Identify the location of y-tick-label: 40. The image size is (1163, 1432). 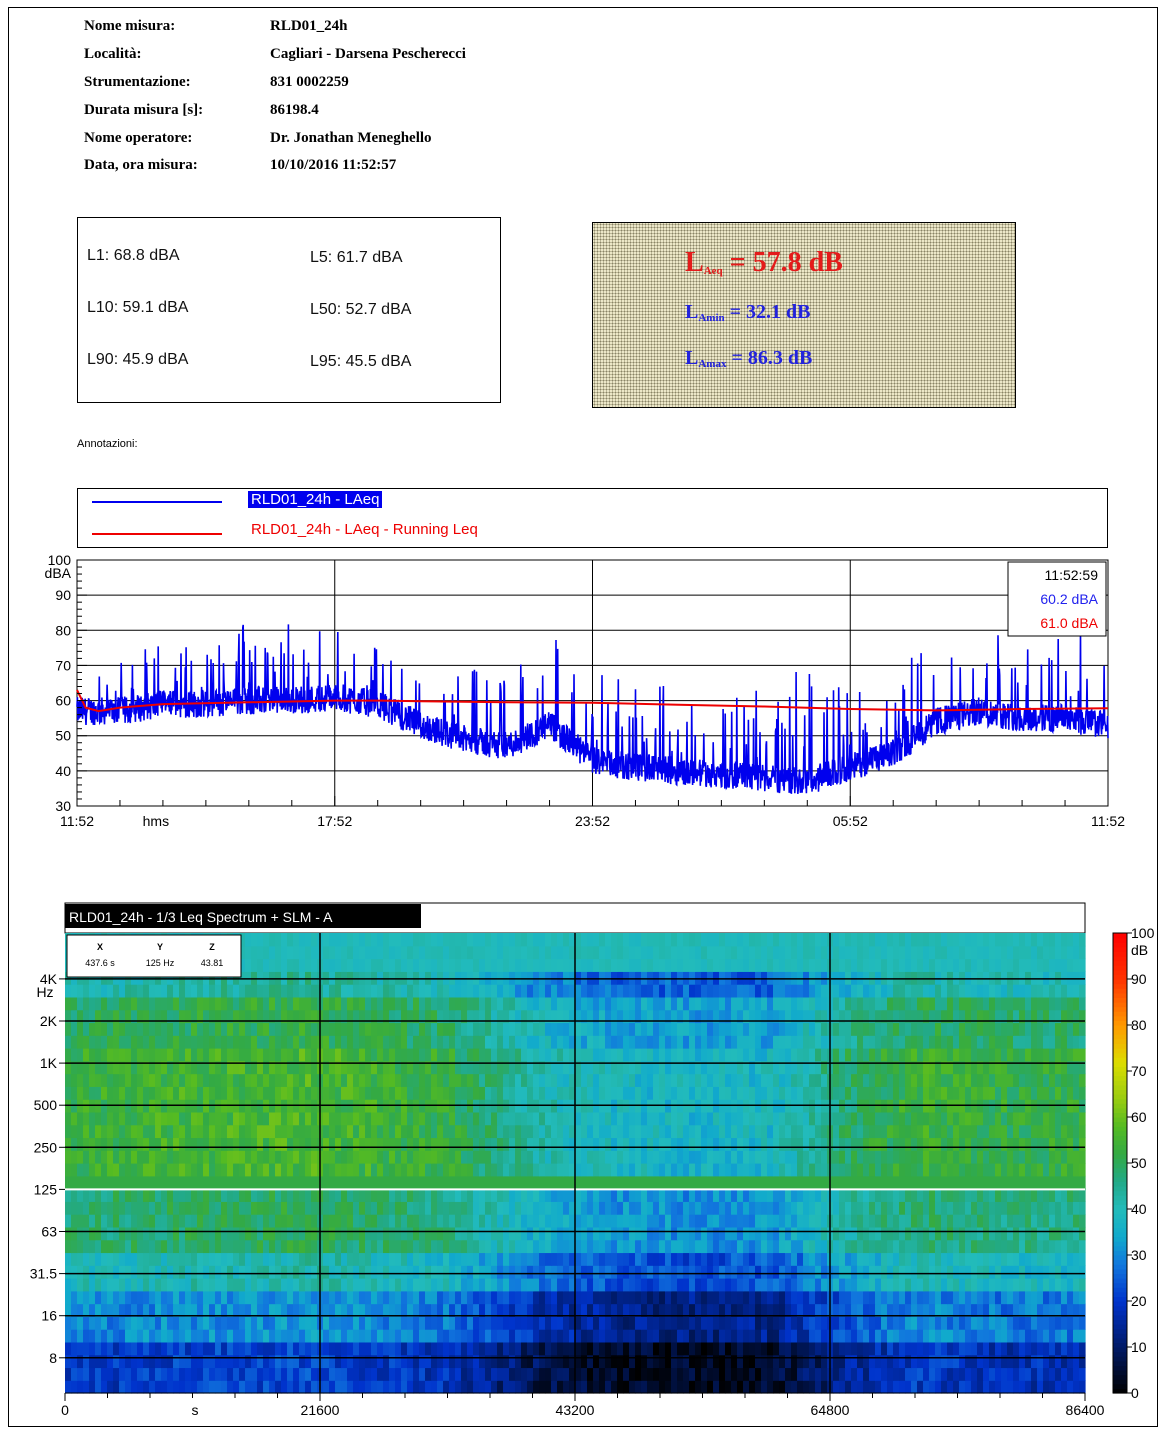
(63, 771).